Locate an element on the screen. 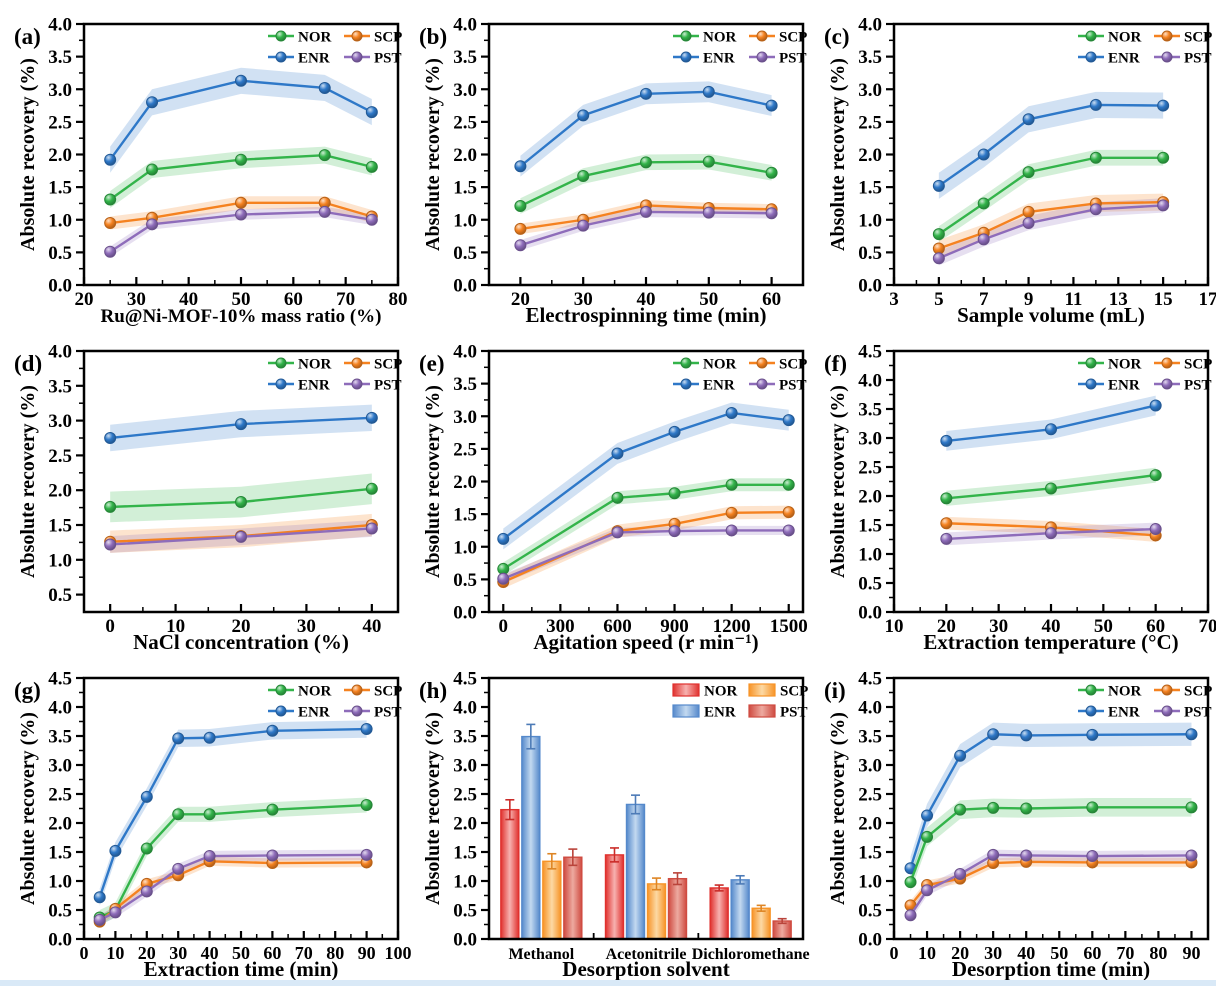  x-axis-label: Electrospinning time (min) is located at coordinates (645, 315).